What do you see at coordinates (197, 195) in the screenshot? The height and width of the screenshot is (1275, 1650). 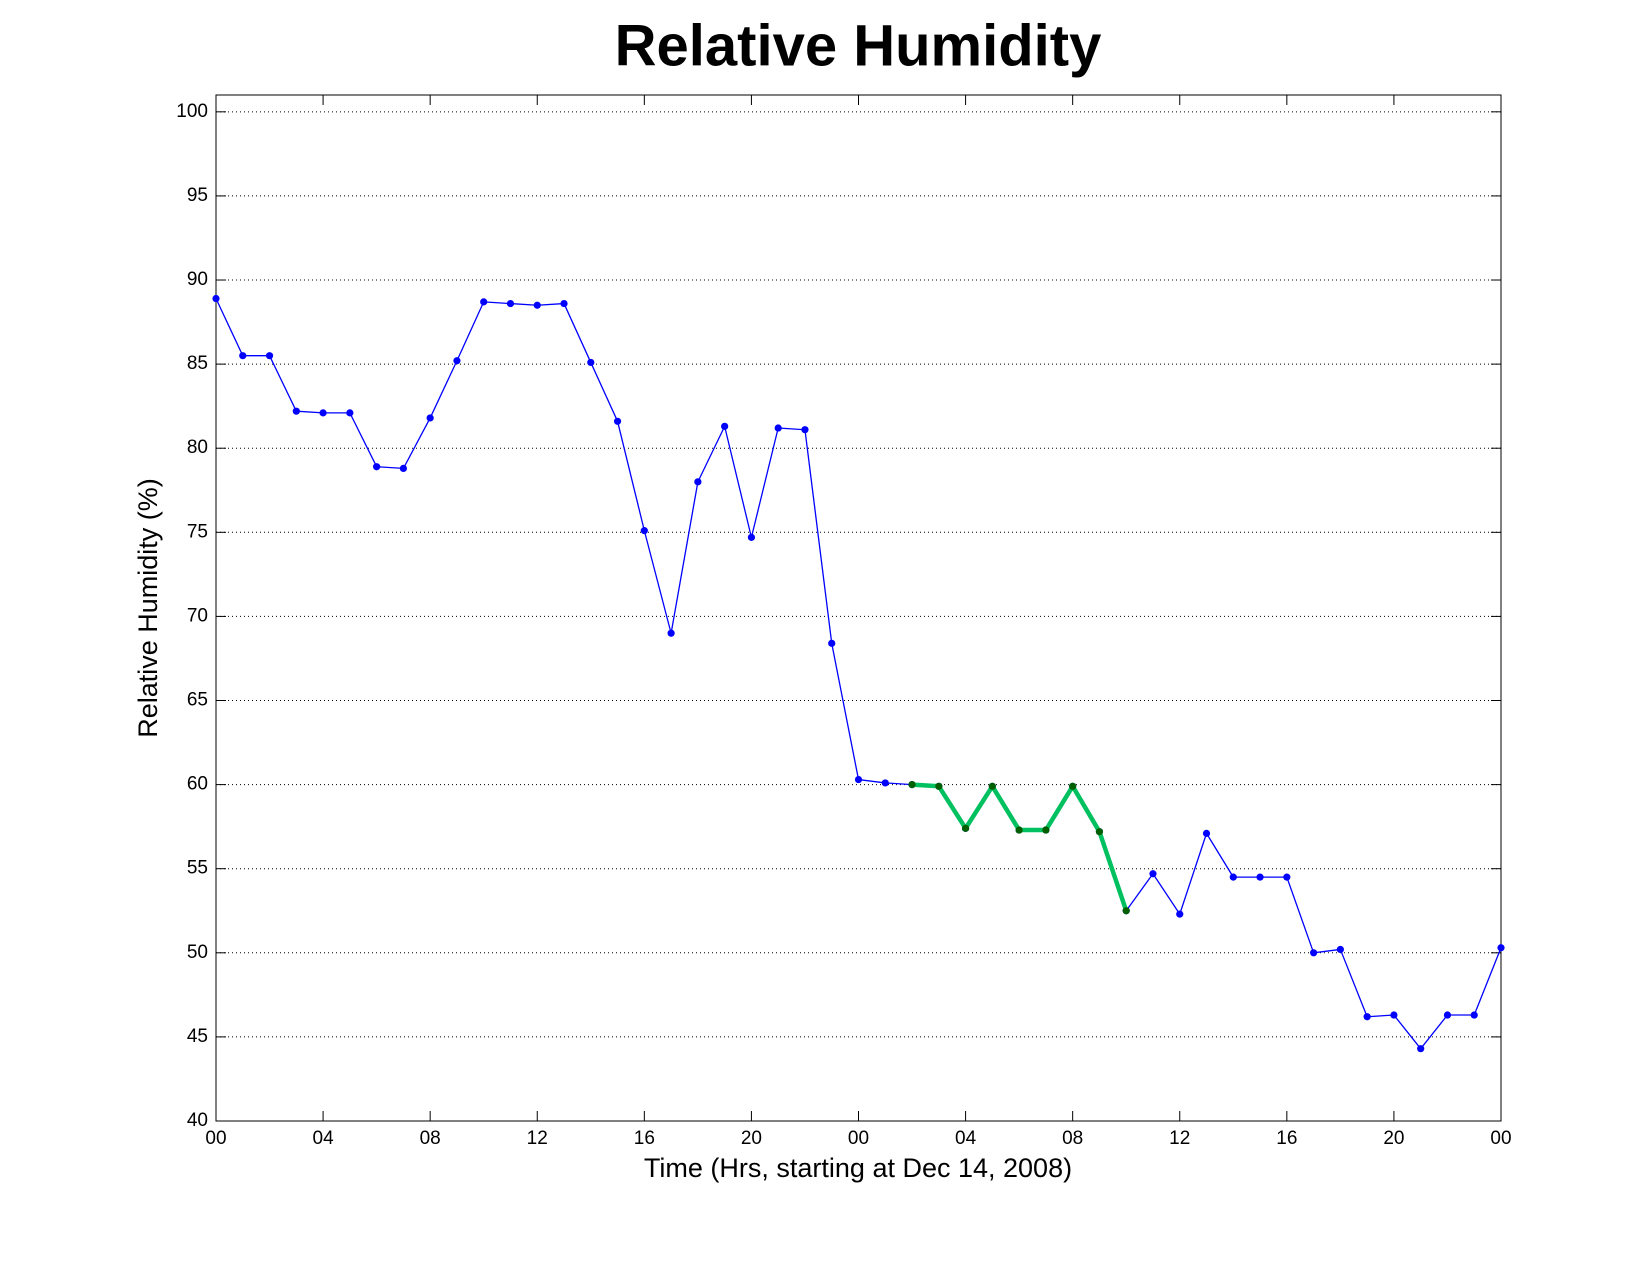 I see `y-tick-label: 95` at bounding box center [197, 195].